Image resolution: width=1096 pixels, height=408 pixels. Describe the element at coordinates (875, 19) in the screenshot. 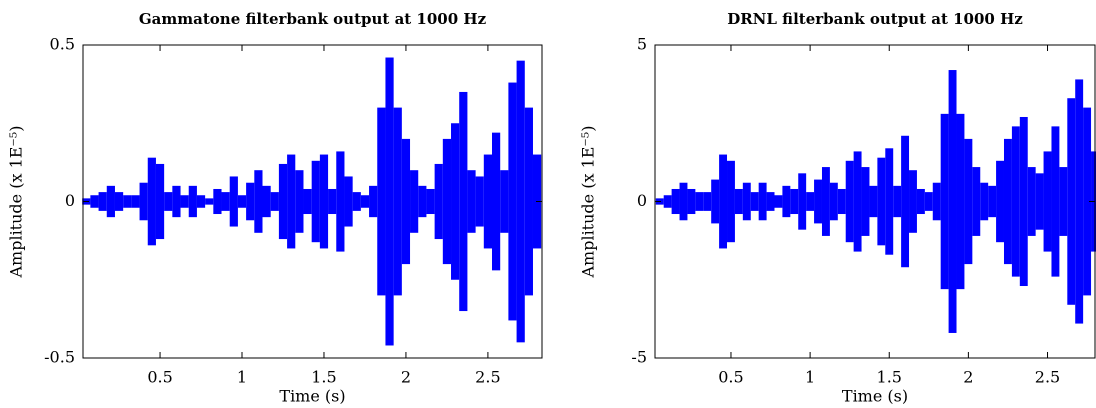

I see `plot-title: DRNL filterbank output at 1000 Hz` at that location.